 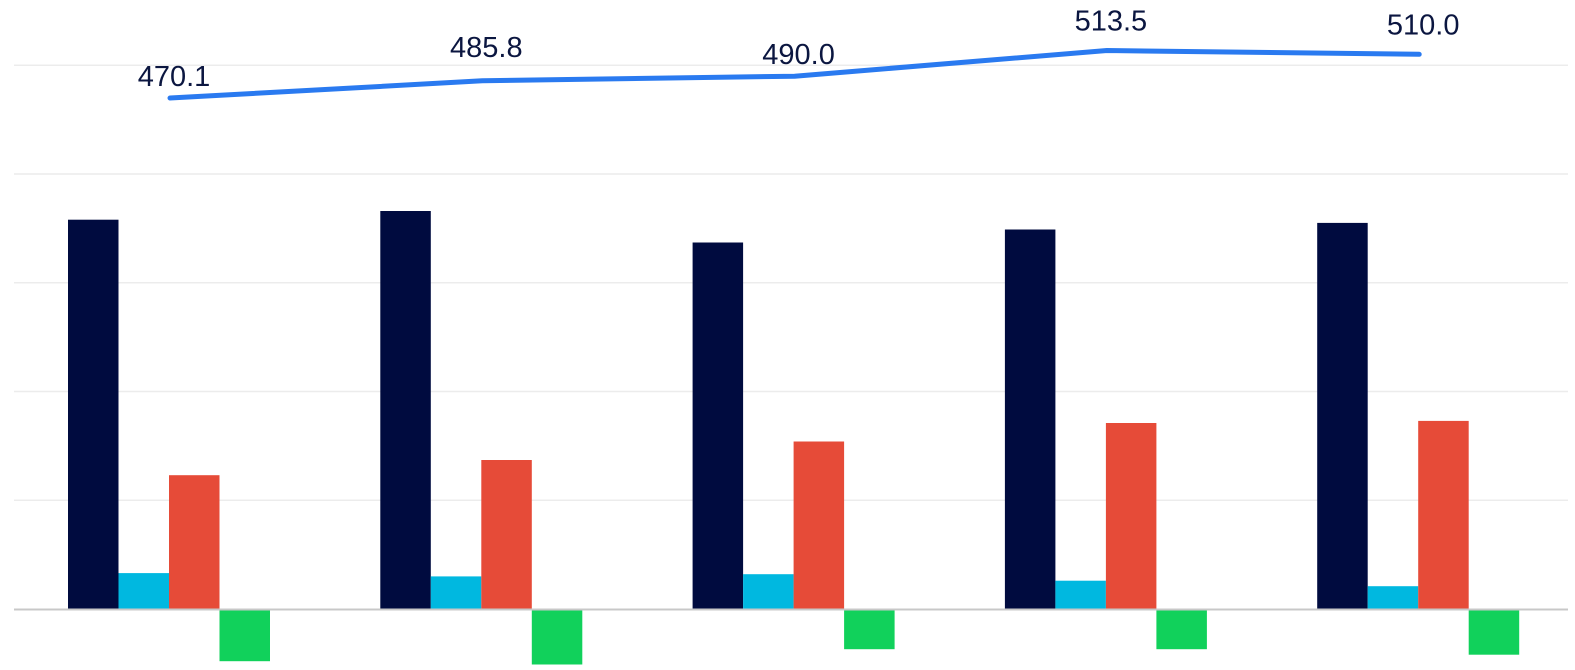 What do you see at coordinates (486, 48) in the screenshot?
I see `line-data-label-2: 485.8` at bounding box center [486, 48].